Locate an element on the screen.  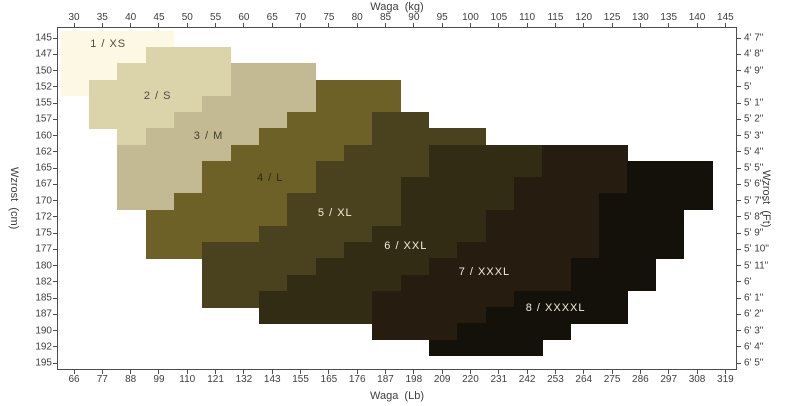
tick-label-top: 40 is located at coordinates (131, 17).